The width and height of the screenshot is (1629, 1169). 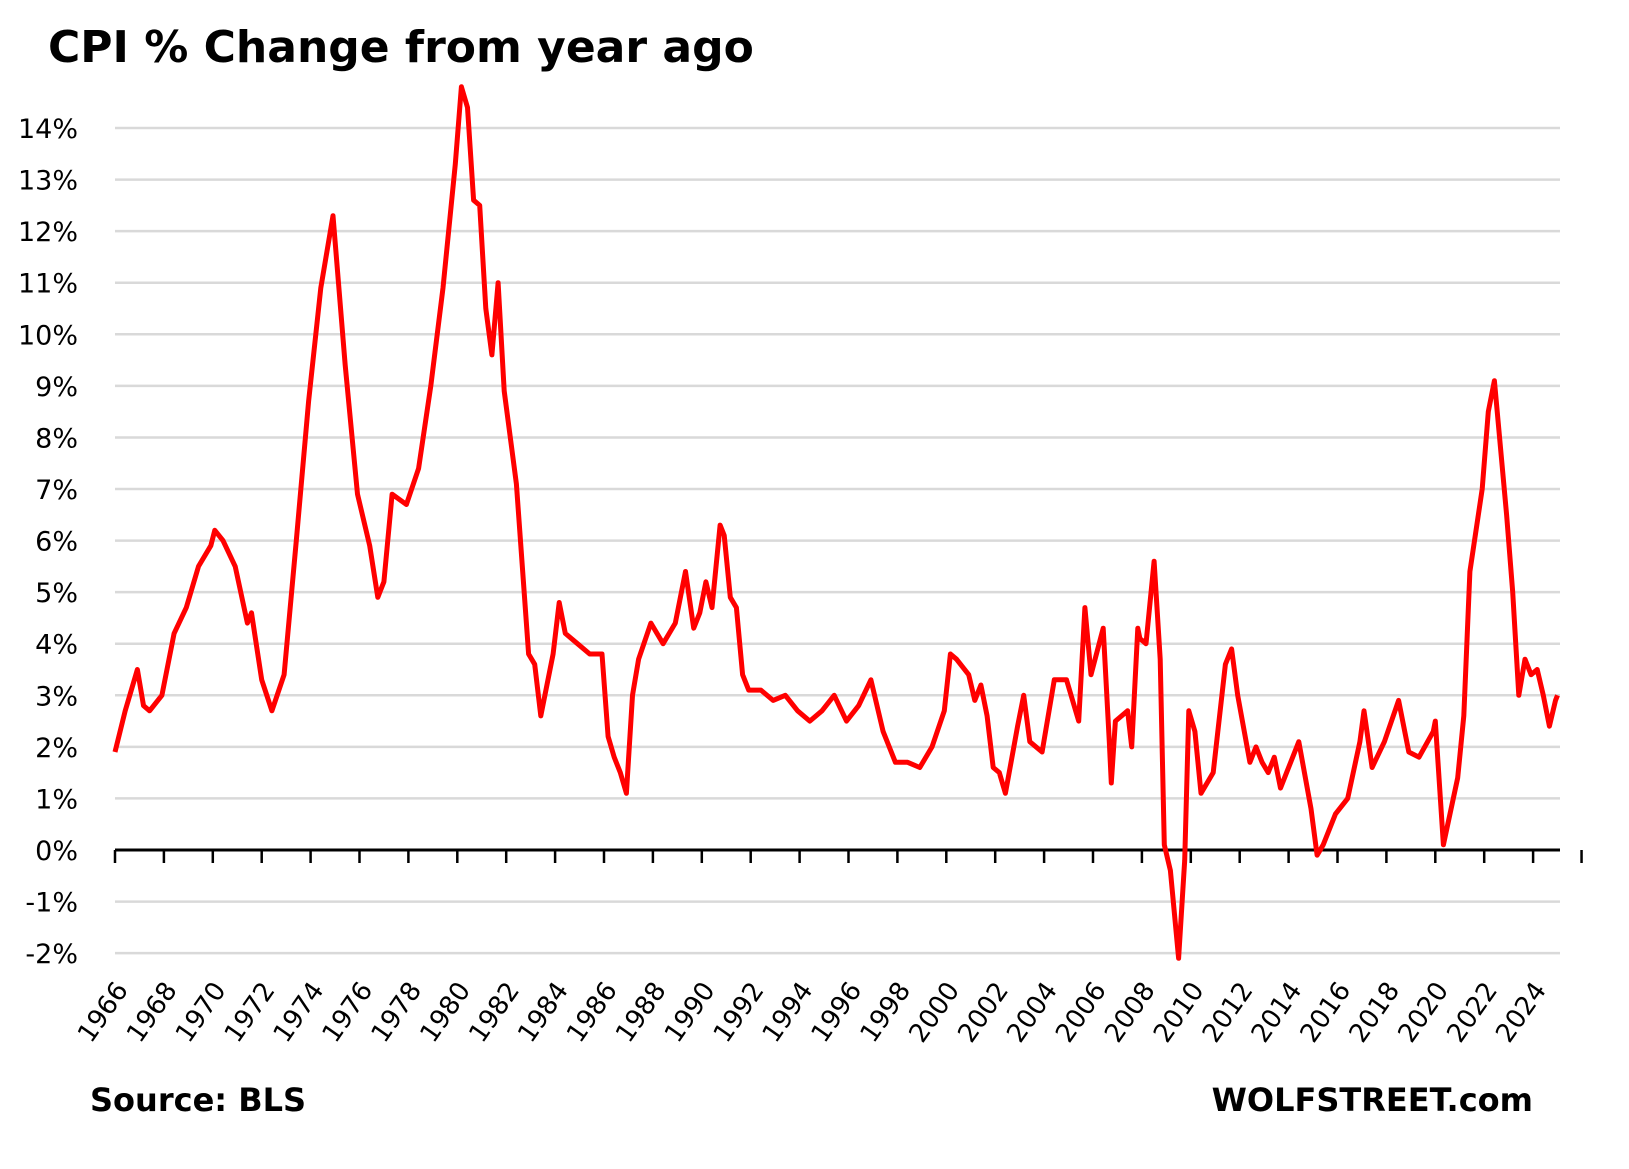 I want to click on y-tick-label: 1%, so click(x=56, y=799).